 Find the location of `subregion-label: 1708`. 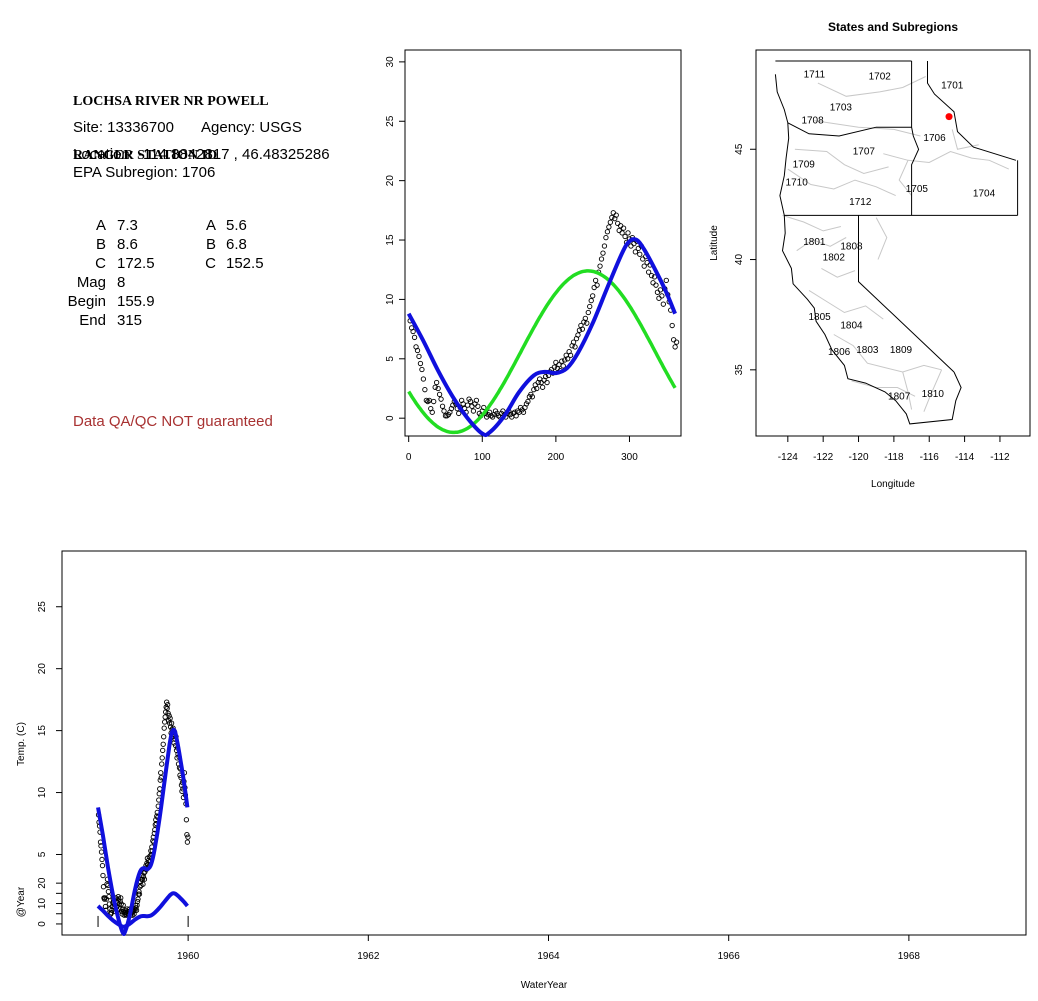

subregion-label: 1708 is located at coordinates (812, 121).